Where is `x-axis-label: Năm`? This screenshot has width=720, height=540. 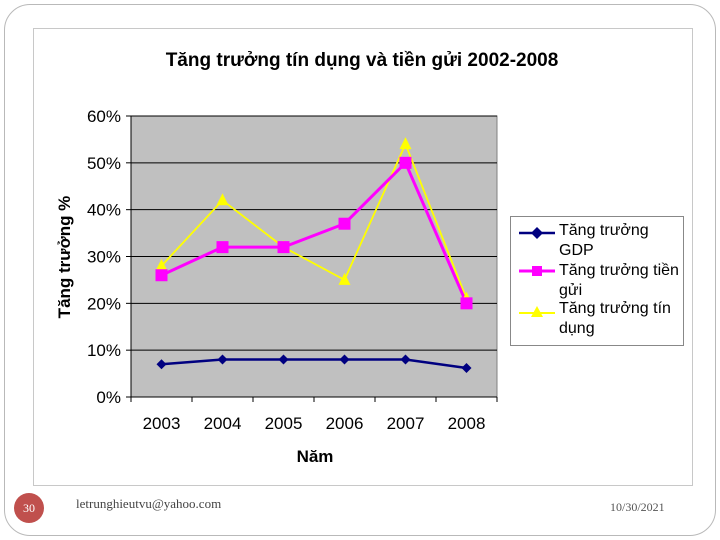
x-axis-label: Năm is located at coordinates (315, 456).